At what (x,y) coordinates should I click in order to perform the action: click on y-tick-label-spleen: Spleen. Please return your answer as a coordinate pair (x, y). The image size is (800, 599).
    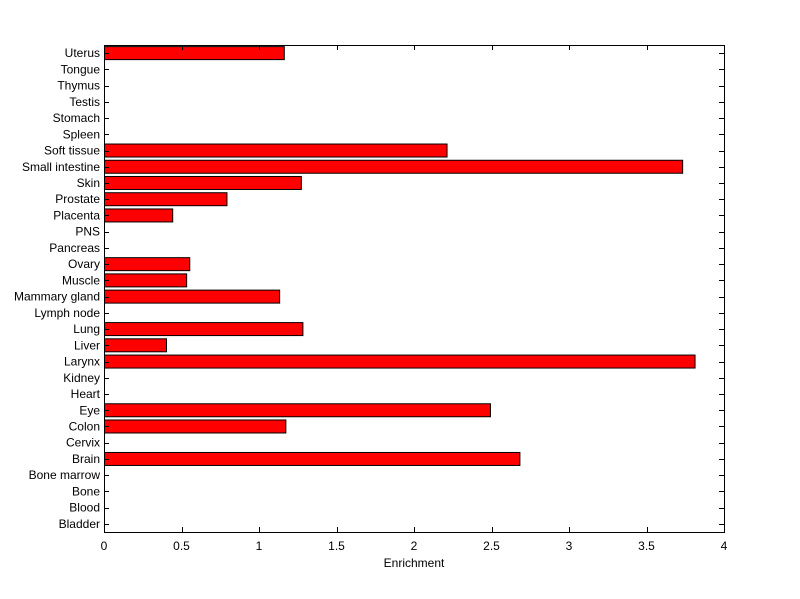
    Looking at the image, I should click on (81, 134).